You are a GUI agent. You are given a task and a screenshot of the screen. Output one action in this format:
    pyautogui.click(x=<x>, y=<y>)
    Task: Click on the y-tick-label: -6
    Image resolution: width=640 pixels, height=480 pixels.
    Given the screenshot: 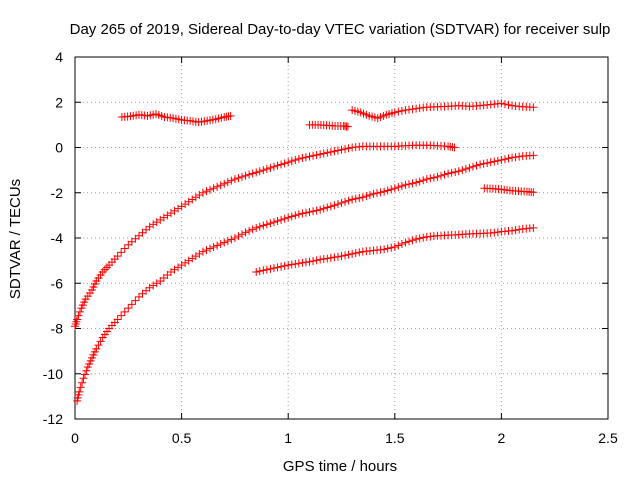 What is the action you would take?
    pyautogui.click(x=57, y=283)
    